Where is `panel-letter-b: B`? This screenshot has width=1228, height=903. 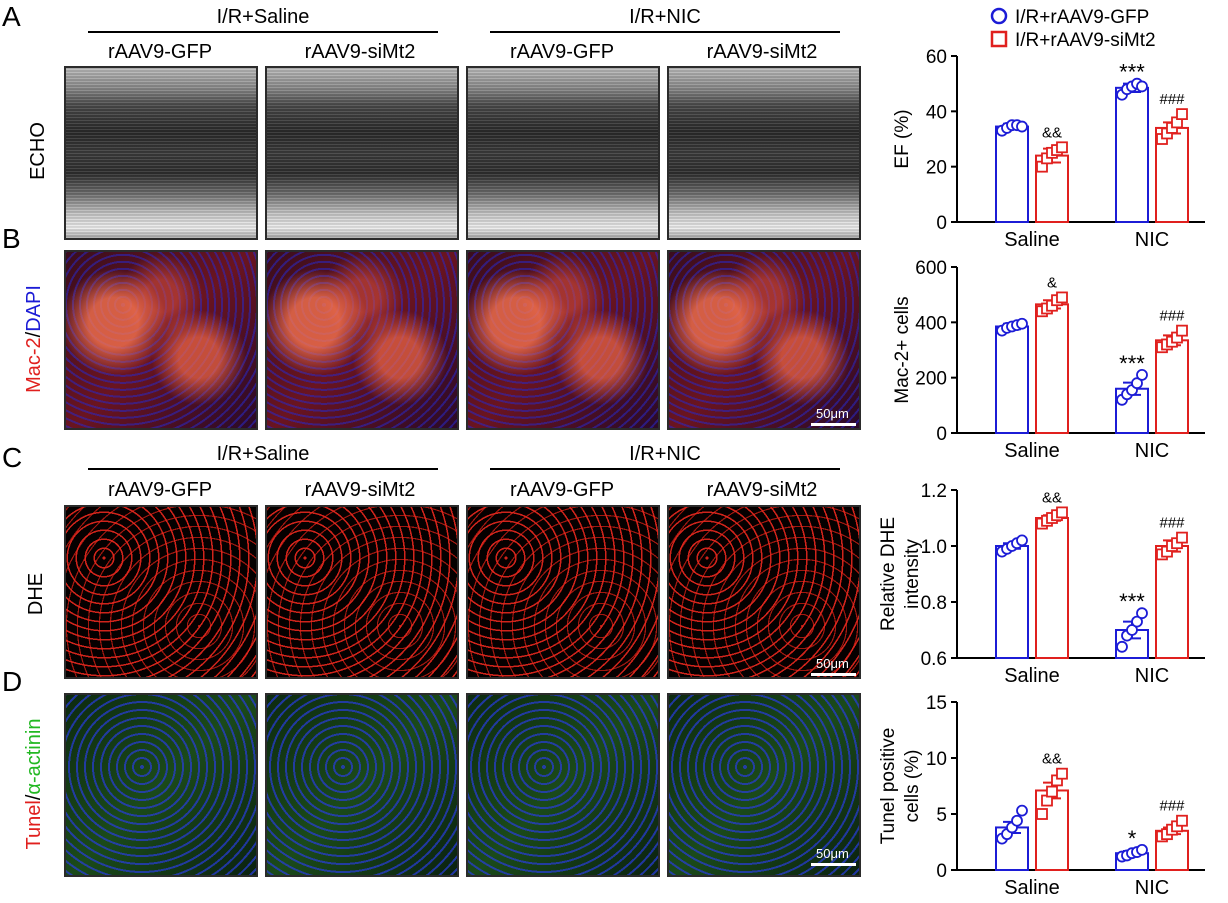 panel-letter-b: B is located at coordinates (11, 238).